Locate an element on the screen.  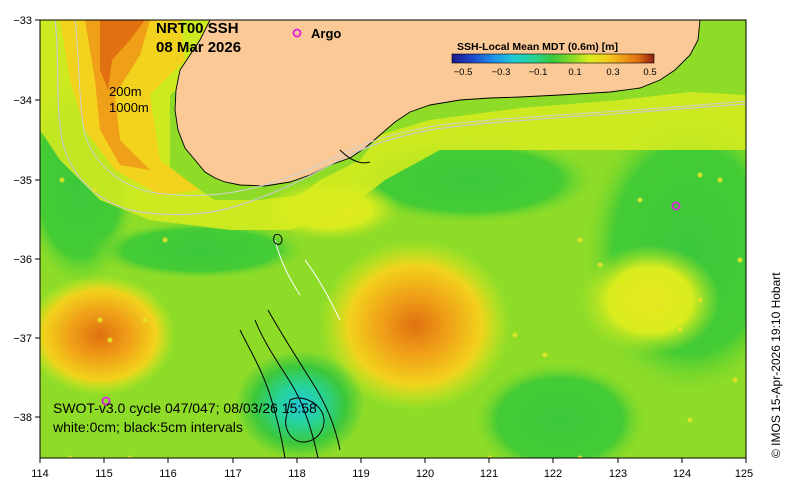
x-tick-label: 119 is located at coordinates (361, 474).